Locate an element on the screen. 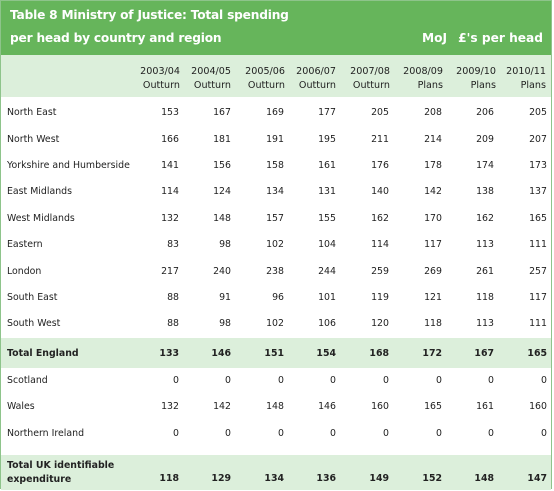 The height and width of the screenshot is (491, 554). cell-value: 259 is located at coordinates (380, 271).